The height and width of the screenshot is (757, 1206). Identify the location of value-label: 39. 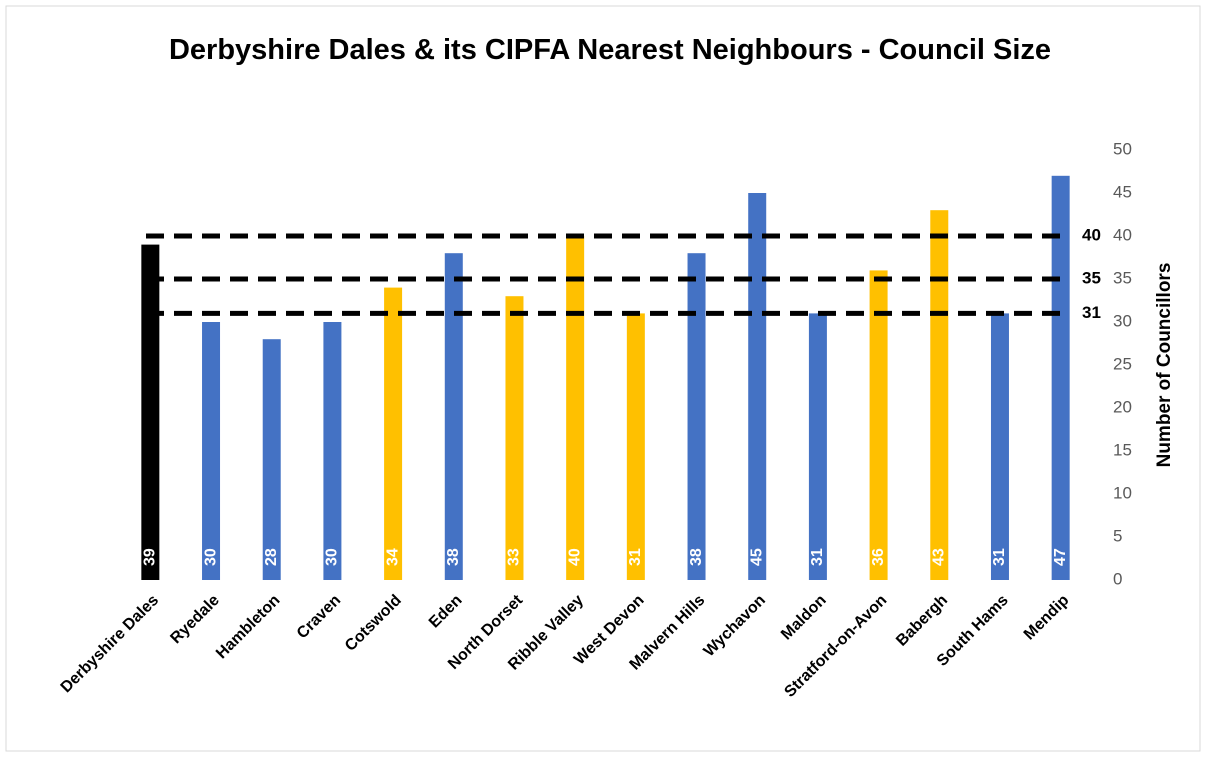
(150, 557).